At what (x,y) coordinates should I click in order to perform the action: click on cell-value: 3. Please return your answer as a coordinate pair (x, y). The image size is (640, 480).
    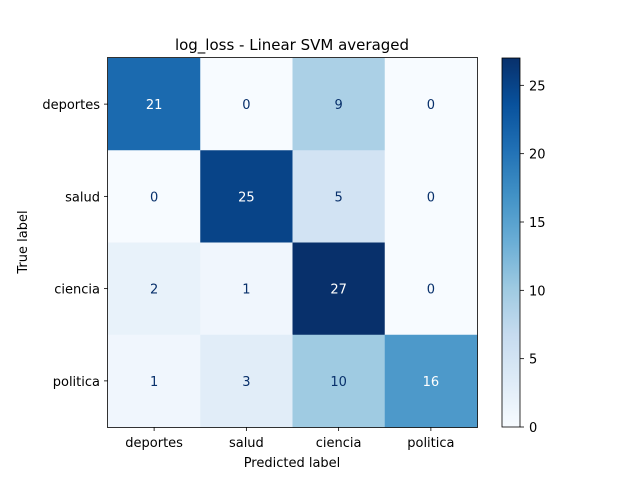
    Looking at the image, I should click on (246, 382).